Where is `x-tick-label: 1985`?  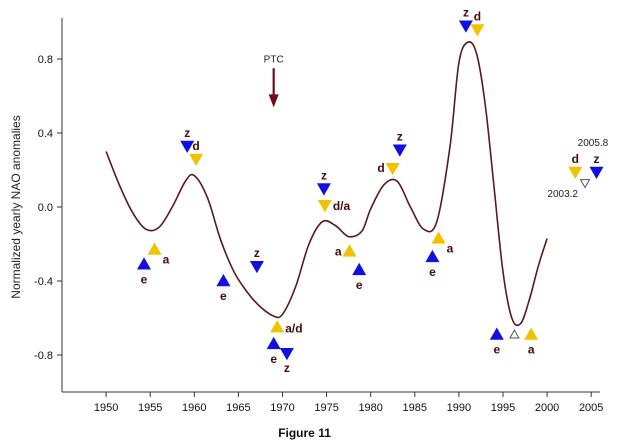 x-tick-label: 1985 is located at coordinates (415, 408).